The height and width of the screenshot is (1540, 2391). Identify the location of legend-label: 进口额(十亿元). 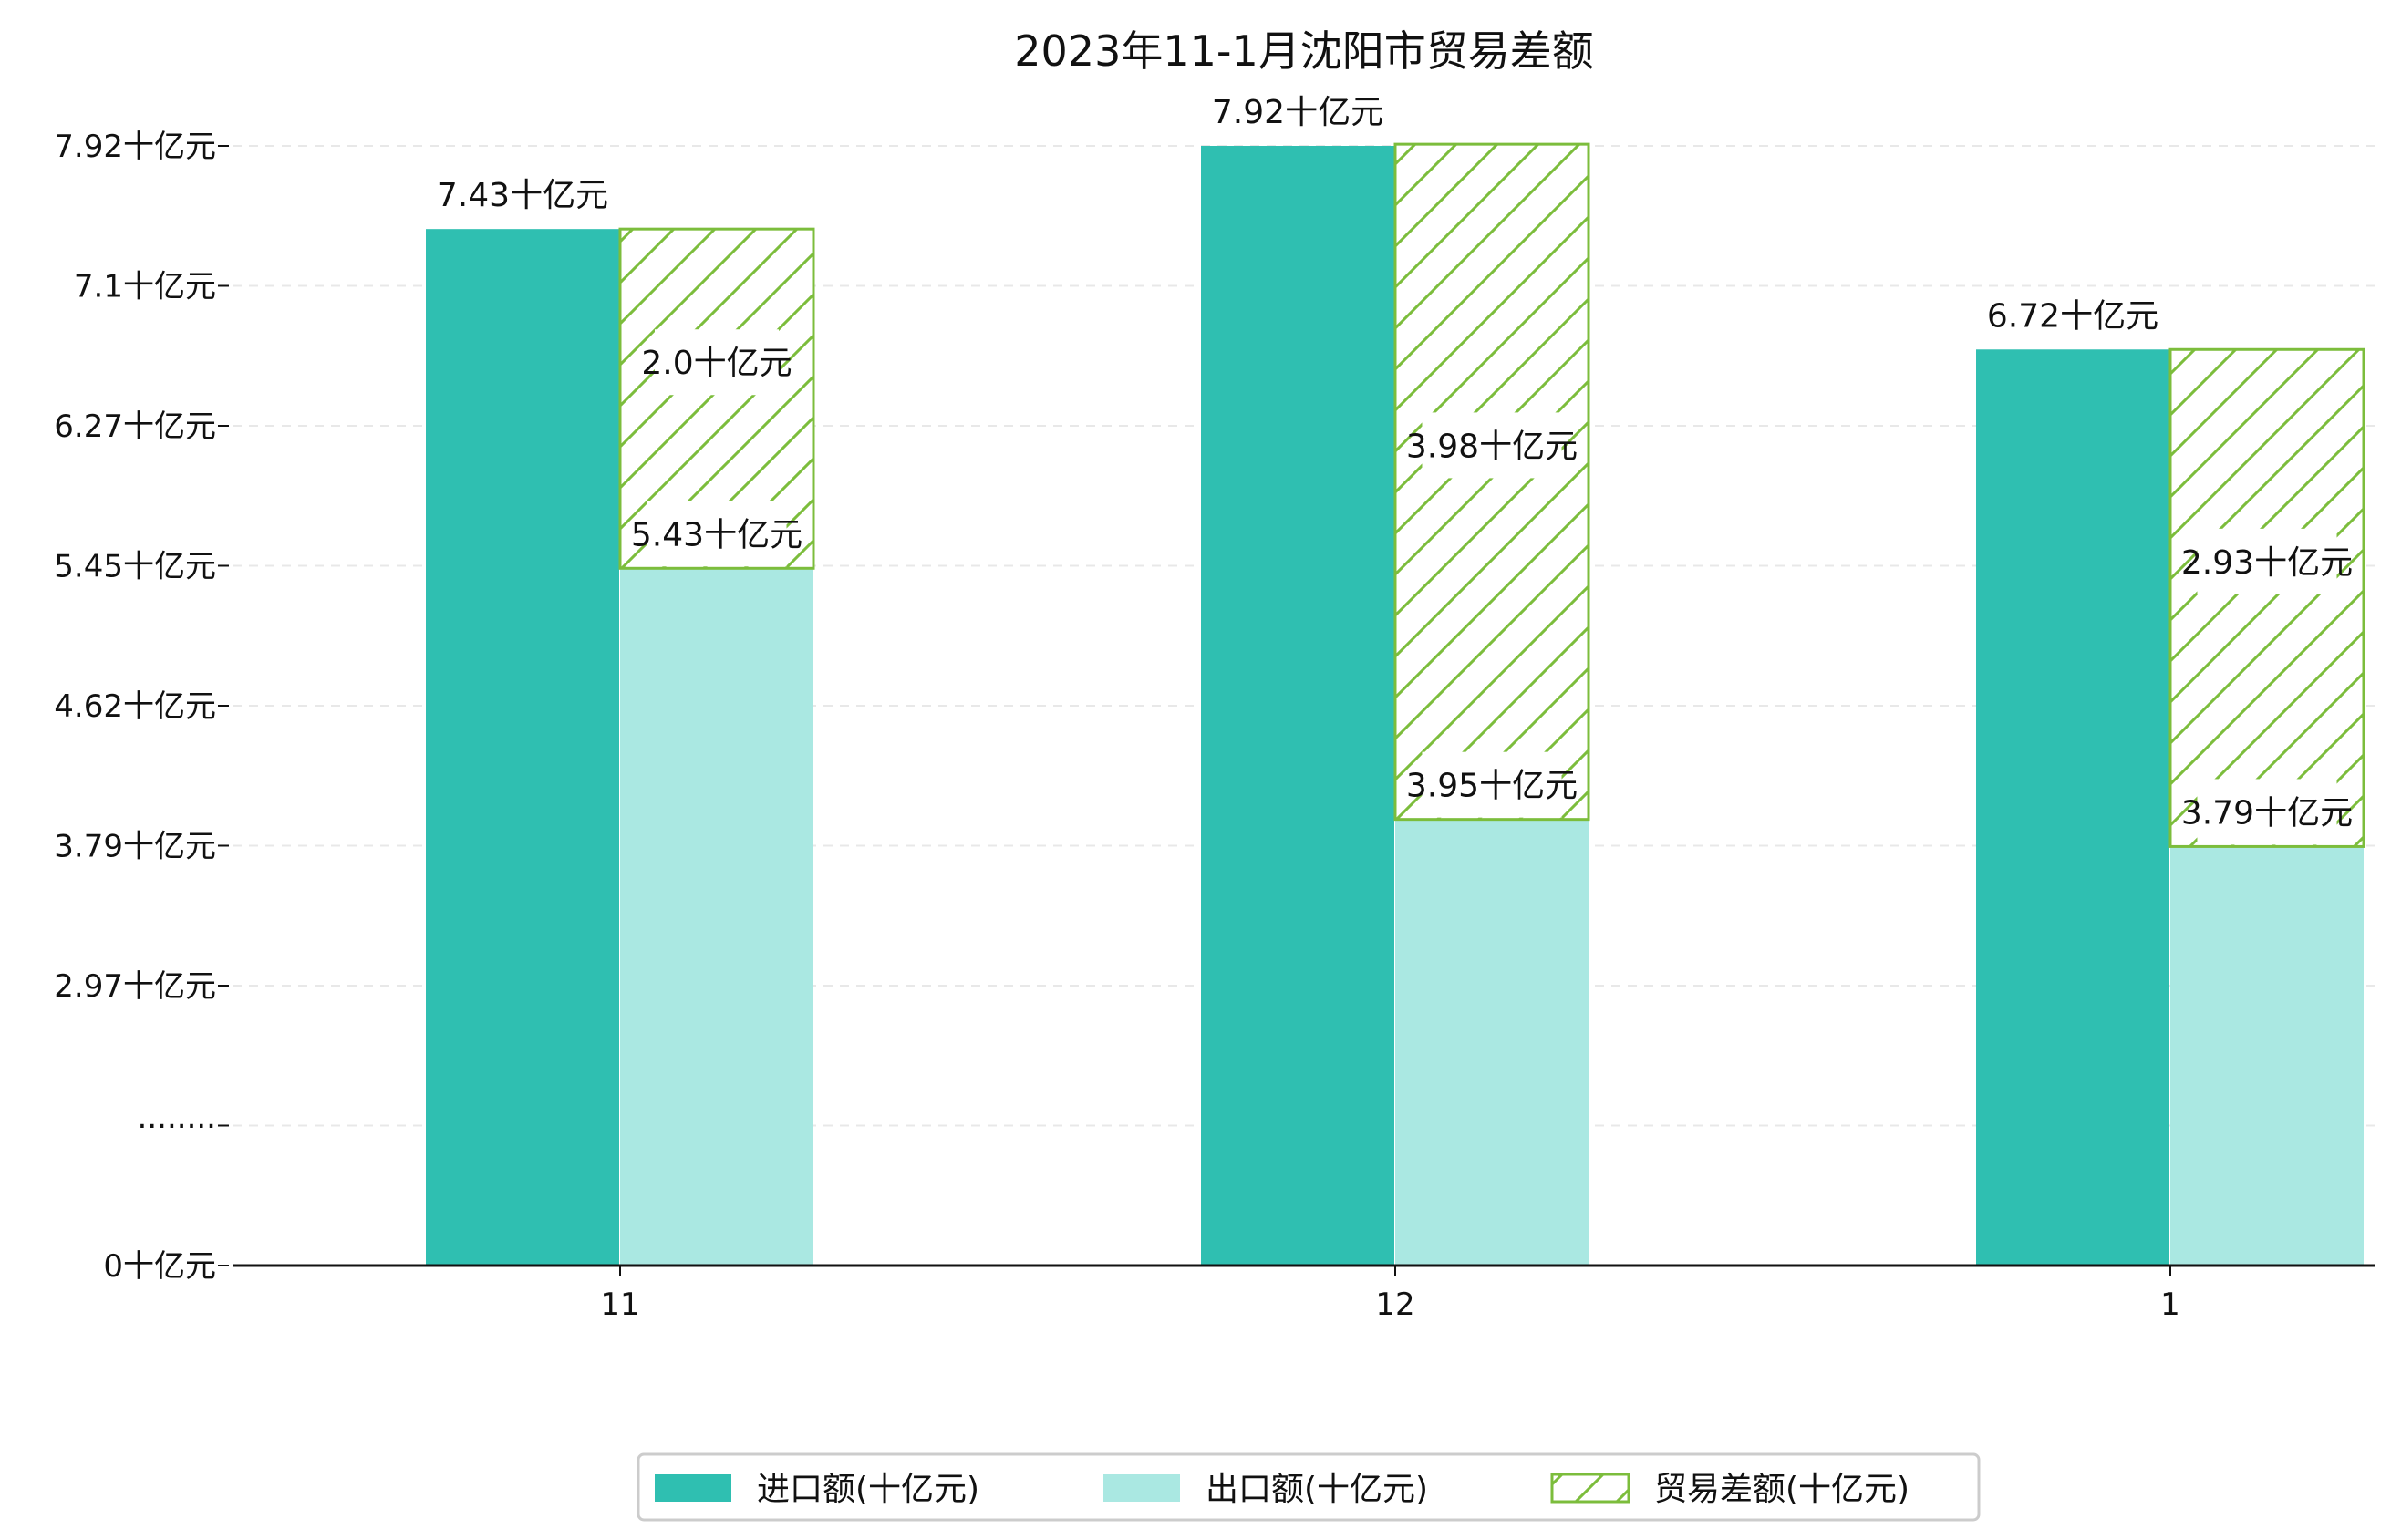
(868, 1489).